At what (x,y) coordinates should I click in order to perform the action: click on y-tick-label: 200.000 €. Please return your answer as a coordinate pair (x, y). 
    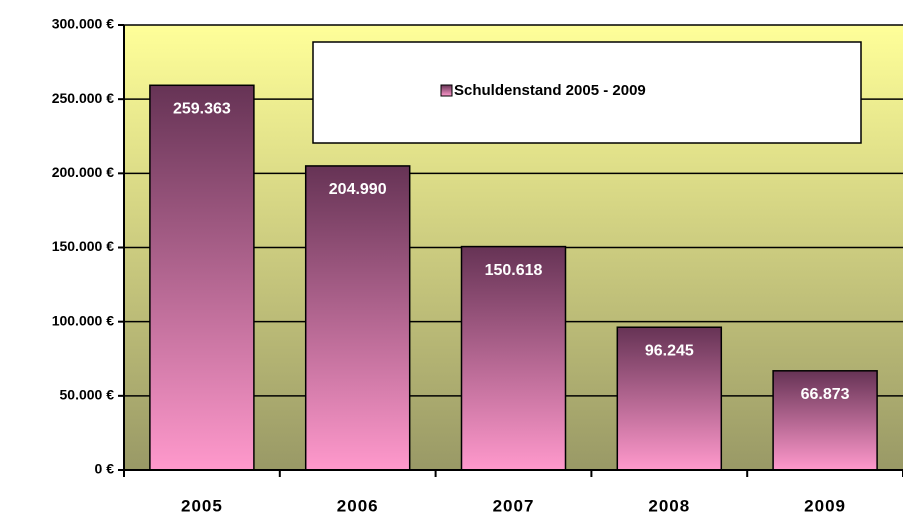
    Looking at the image, I should click on (83, 172).